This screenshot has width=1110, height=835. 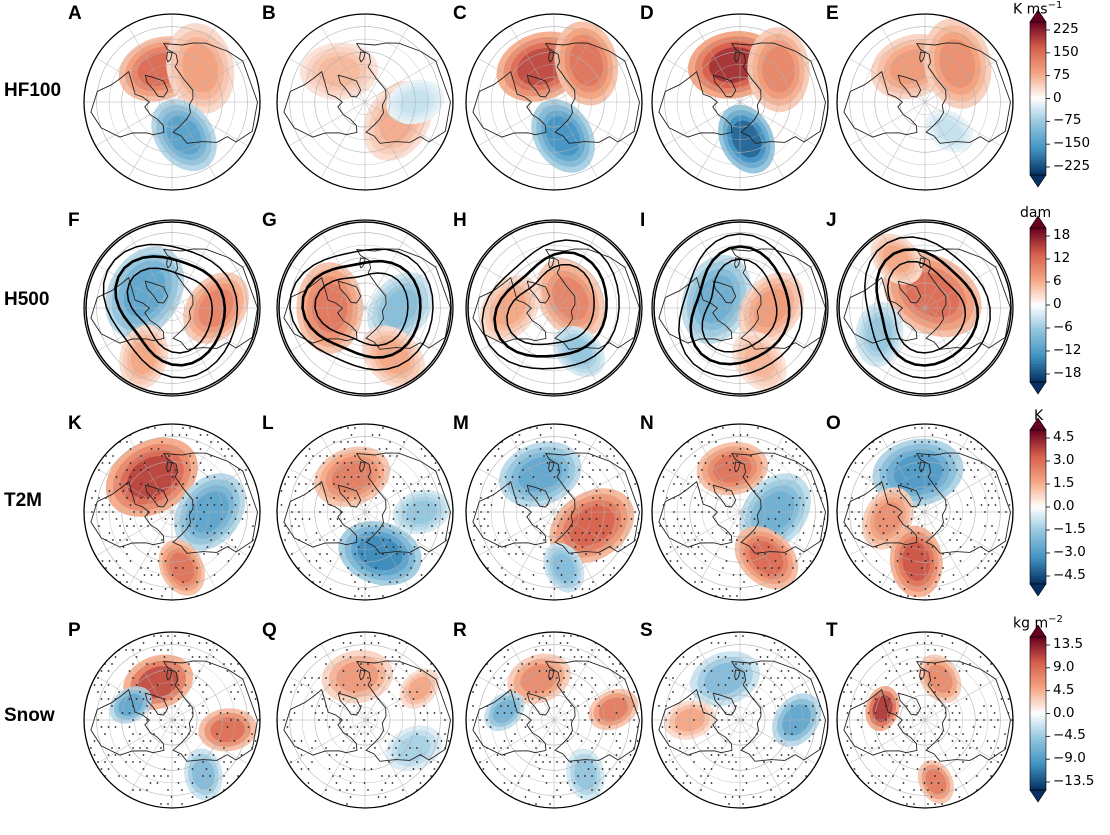 What do you see at coordinates (1067, 373) in the screenshot?
I see `colorbar-tick-1-6: −18` at bounding box center [1067, 373].